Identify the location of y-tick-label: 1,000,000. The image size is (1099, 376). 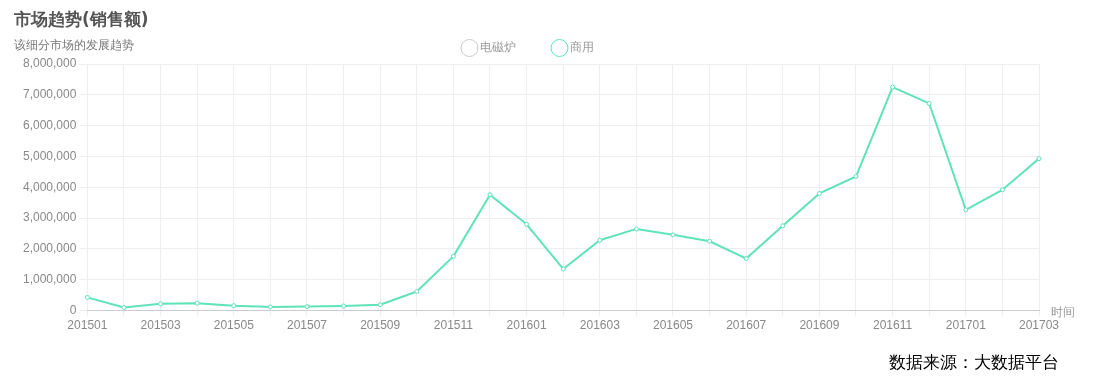
(49, 279).